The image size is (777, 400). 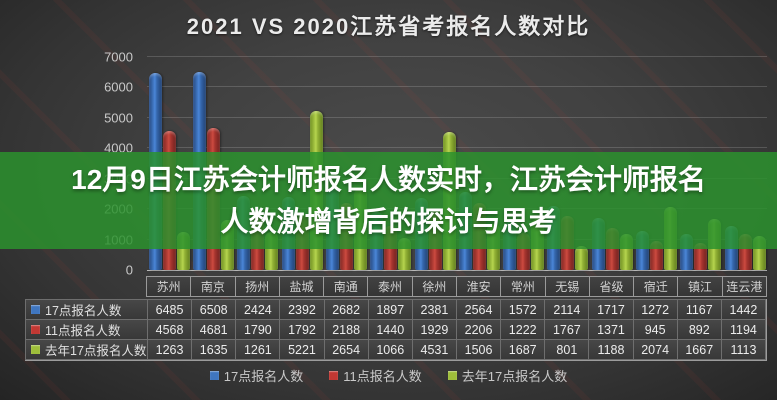 What do you see at coordinates (257, 286) in the screenshot?
I see `category-label-扬州: 扬州` at bounding box center [257, 286].